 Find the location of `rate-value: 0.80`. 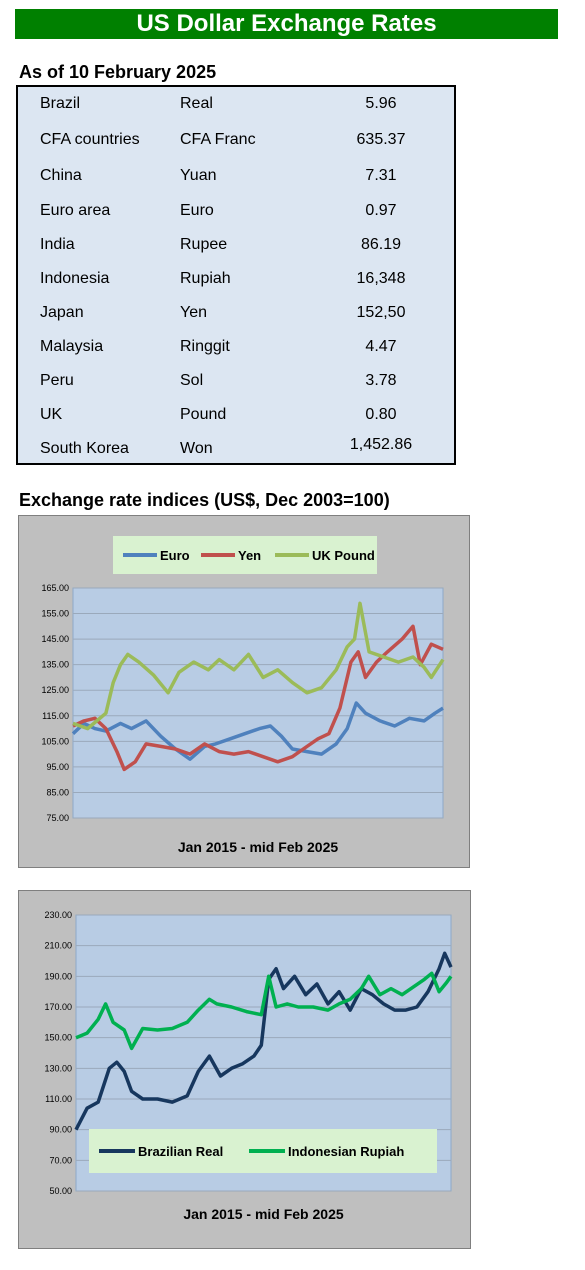

rate-value: 0.80 is located at coordinates (381, 414).